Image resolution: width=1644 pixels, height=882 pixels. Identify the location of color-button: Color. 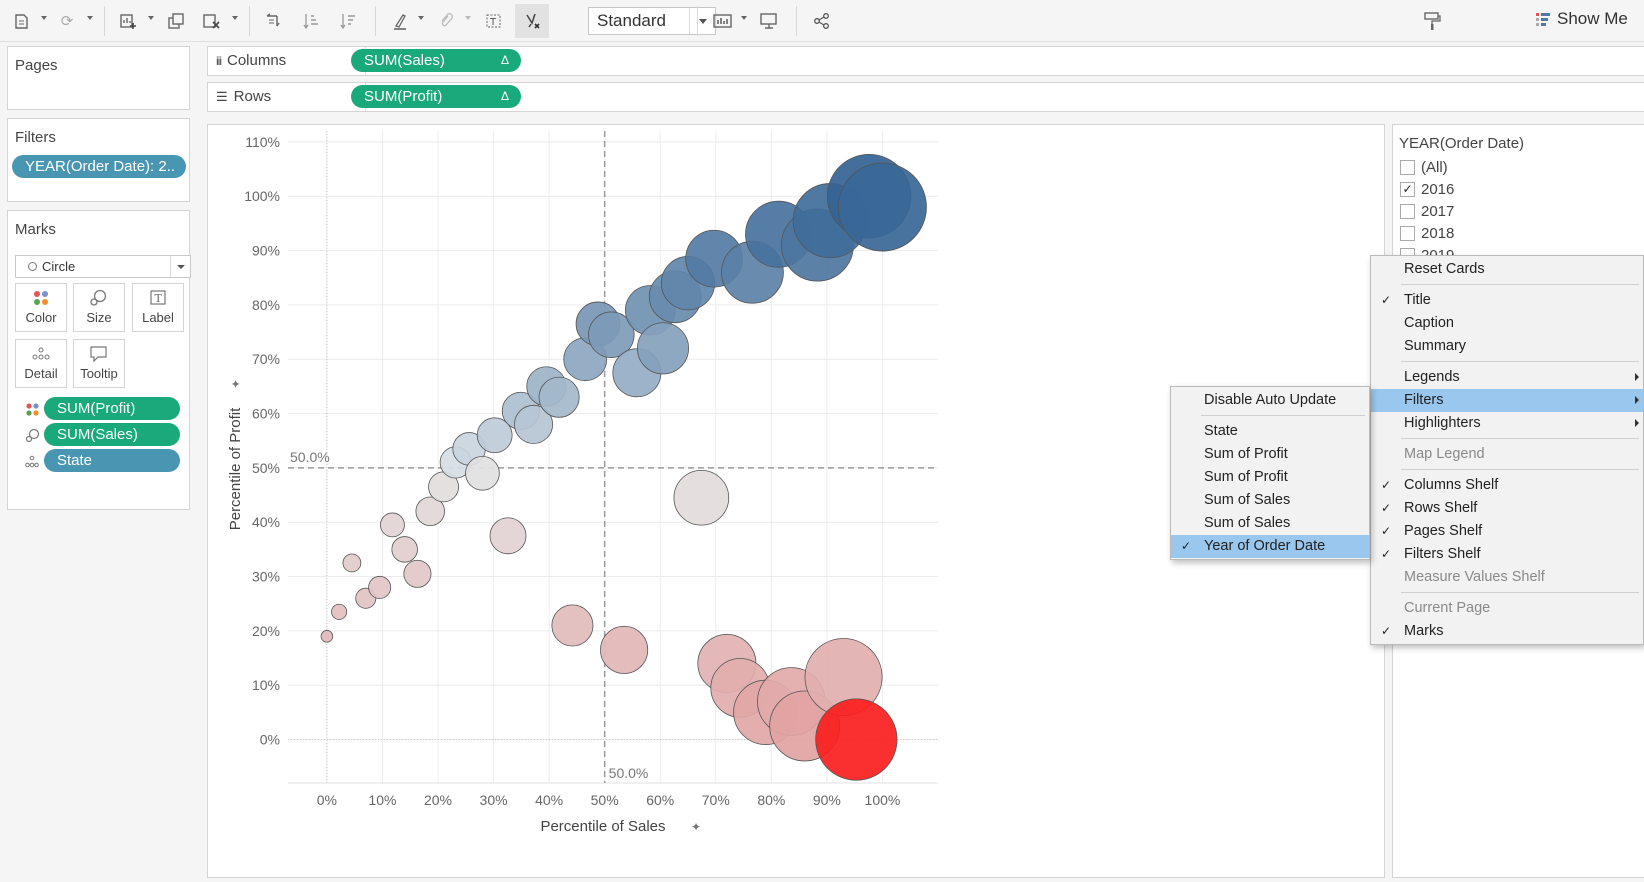
(41, 307).